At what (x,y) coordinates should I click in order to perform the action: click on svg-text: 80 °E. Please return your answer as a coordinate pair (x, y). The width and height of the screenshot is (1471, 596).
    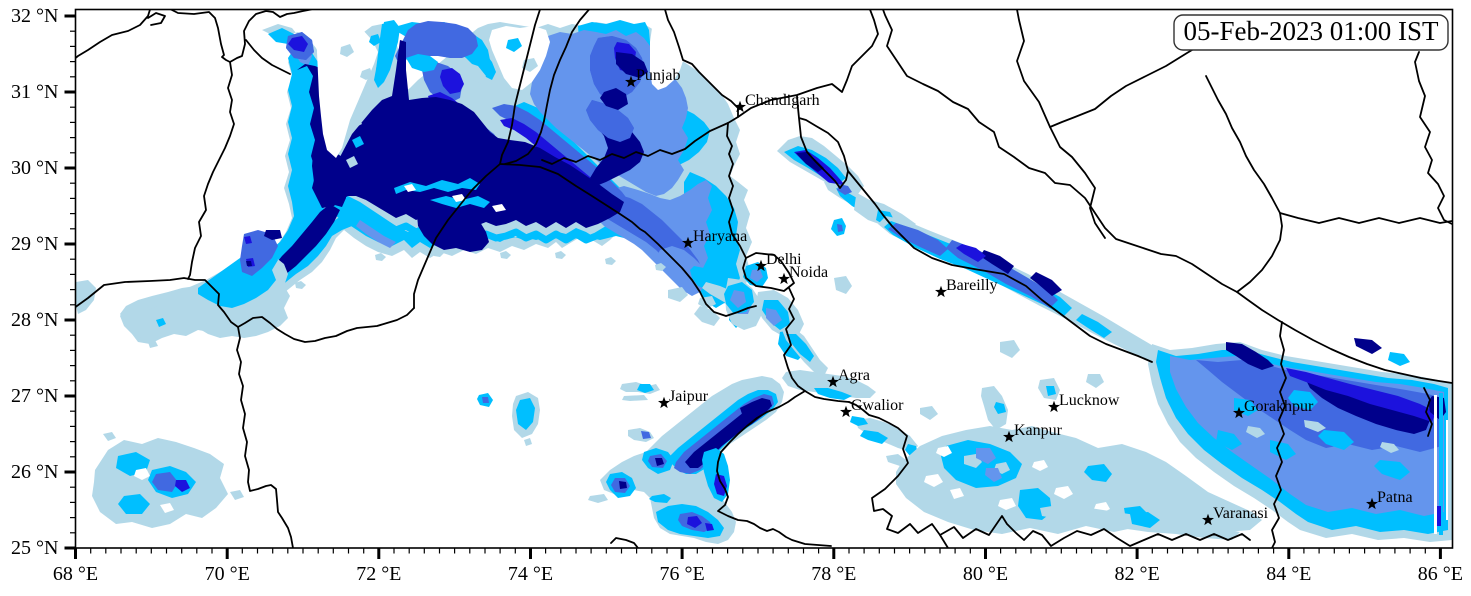
    Looking at the image, I should click on (985, 574).